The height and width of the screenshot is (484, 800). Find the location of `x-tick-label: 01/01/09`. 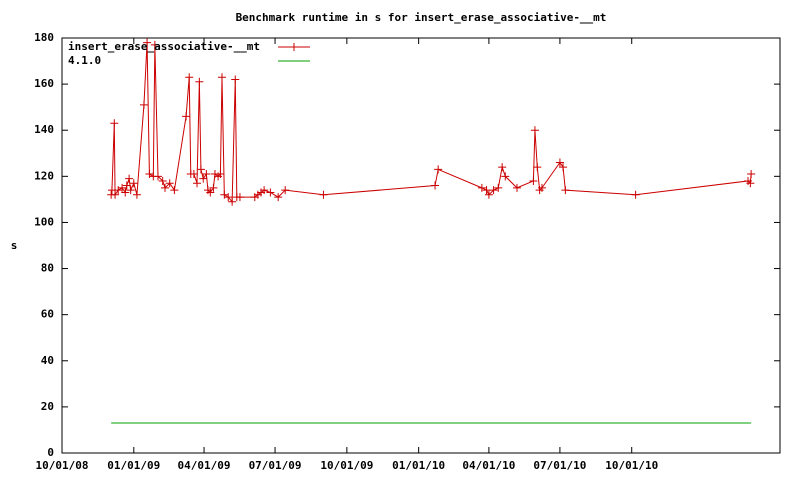

x-tick-label: 01/01/09 is located at coordinates (133, 465).